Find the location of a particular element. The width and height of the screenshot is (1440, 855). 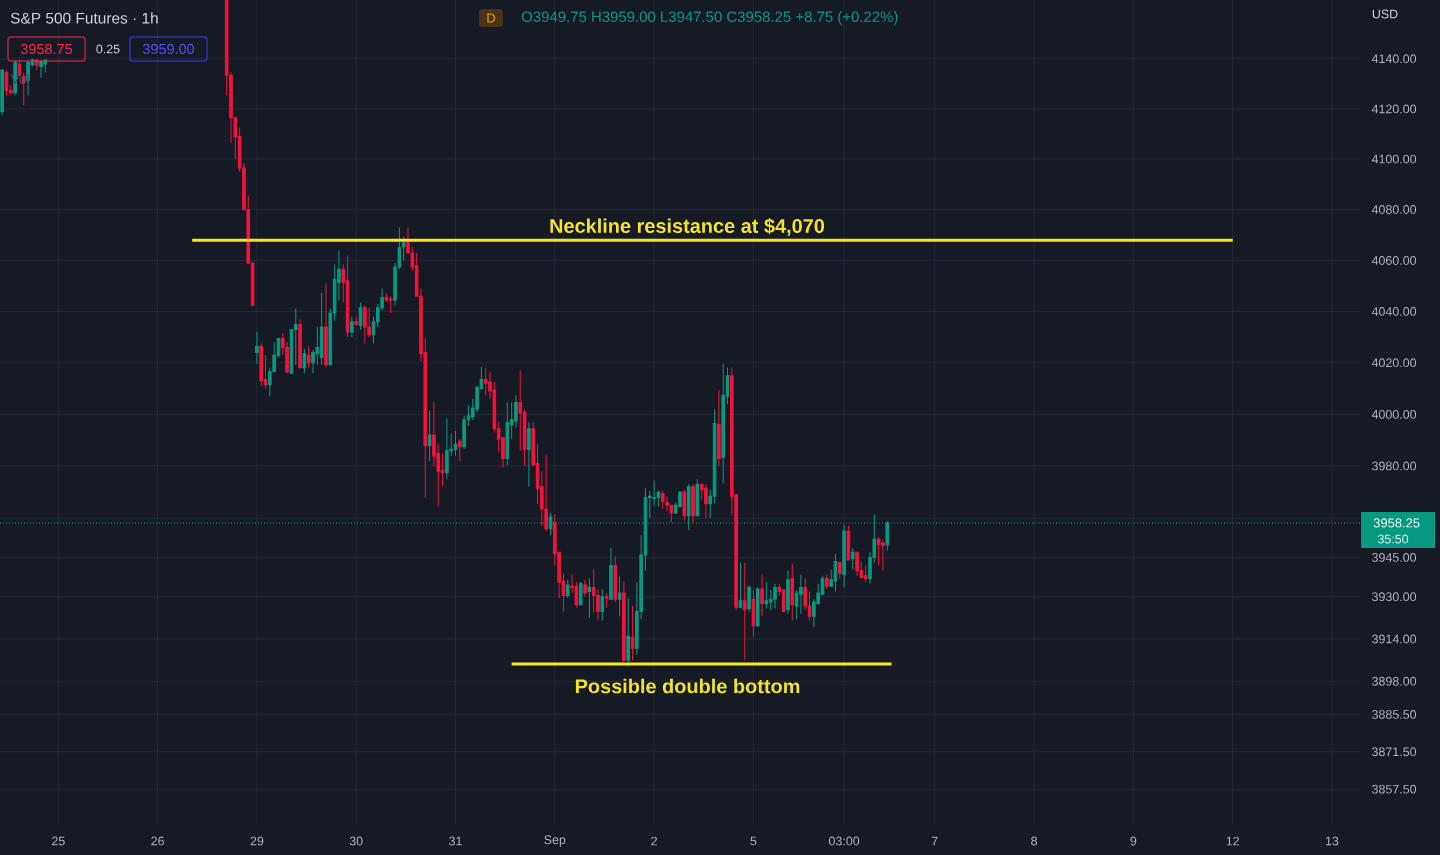

text: O3949.75 H3959.00 L3947.50 C3958.25 +8.75 (+0.22%) is located at coordinates (709, 18).